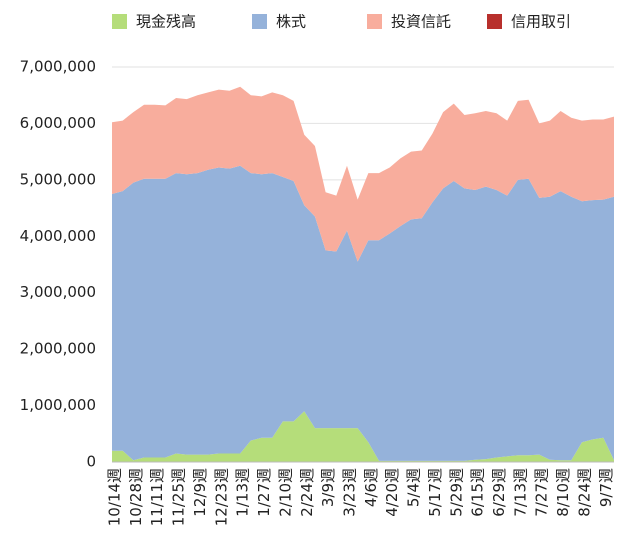 Image resolution: width=640 pixels, height=547 pixels. Describe the element at coordinates (58, 123) in the screenshot. I see `y-tick-label: 6,000,000` at that location.